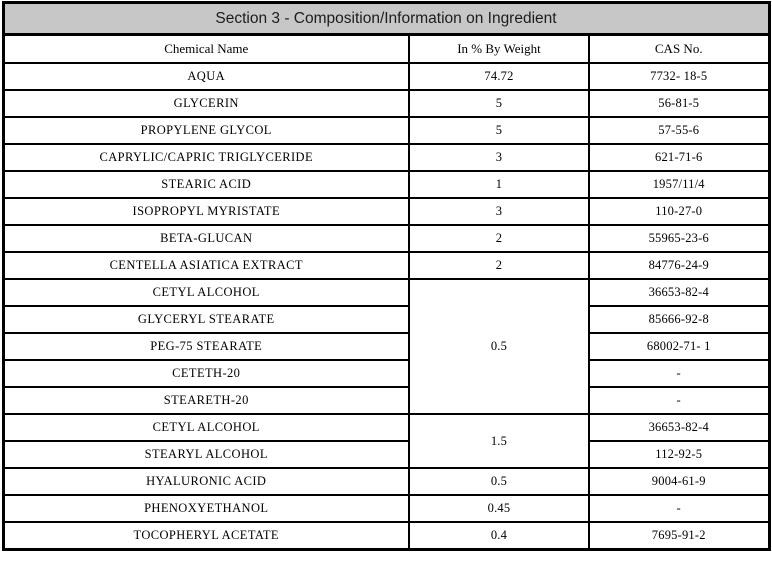  I want to click on weight-cell: 1.5, so click(498, 441).